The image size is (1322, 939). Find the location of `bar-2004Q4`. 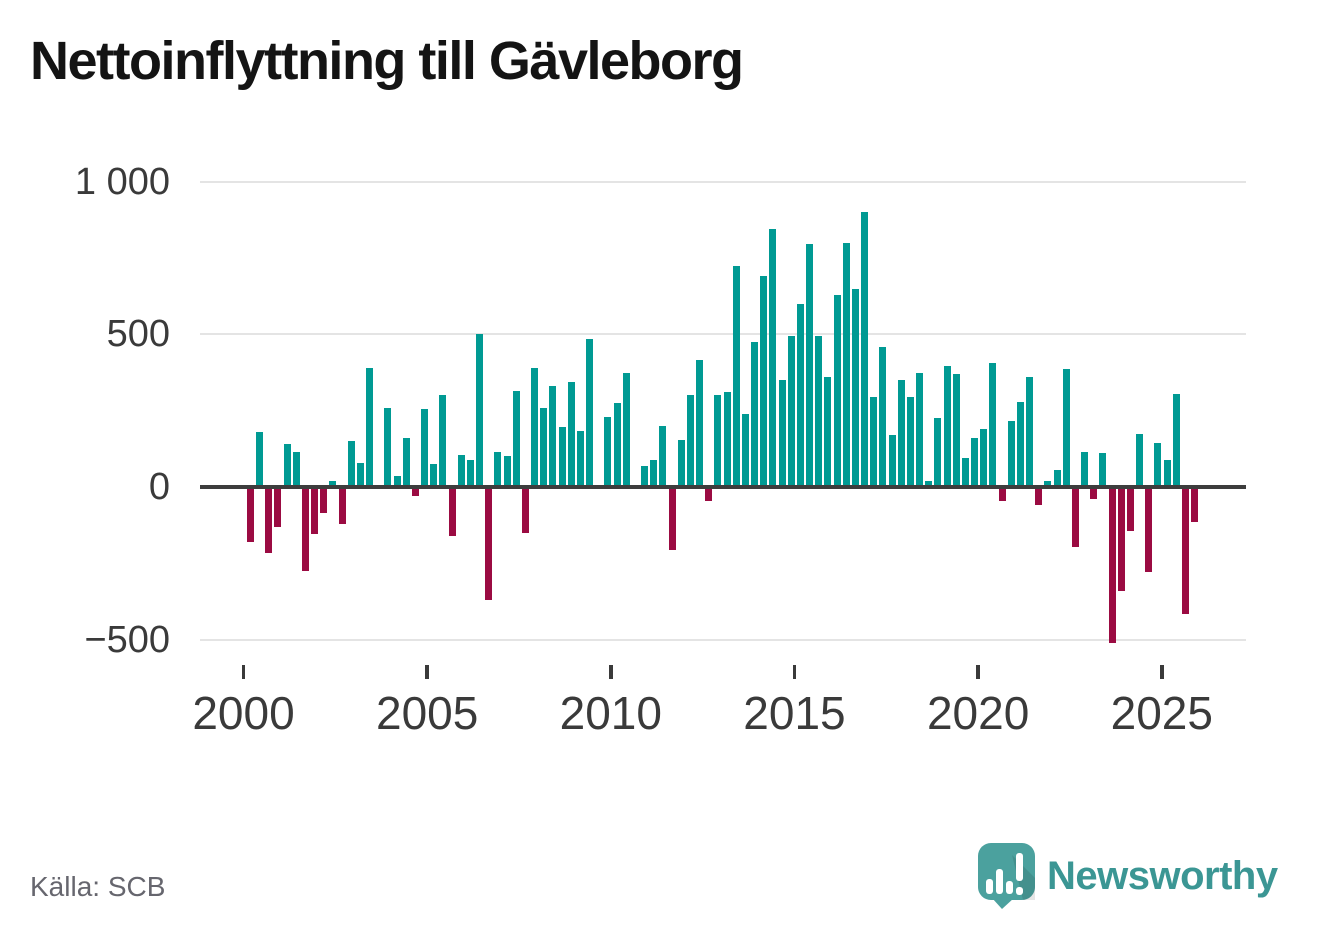

bar-2004Q4 is located at coordinates (425, 448).